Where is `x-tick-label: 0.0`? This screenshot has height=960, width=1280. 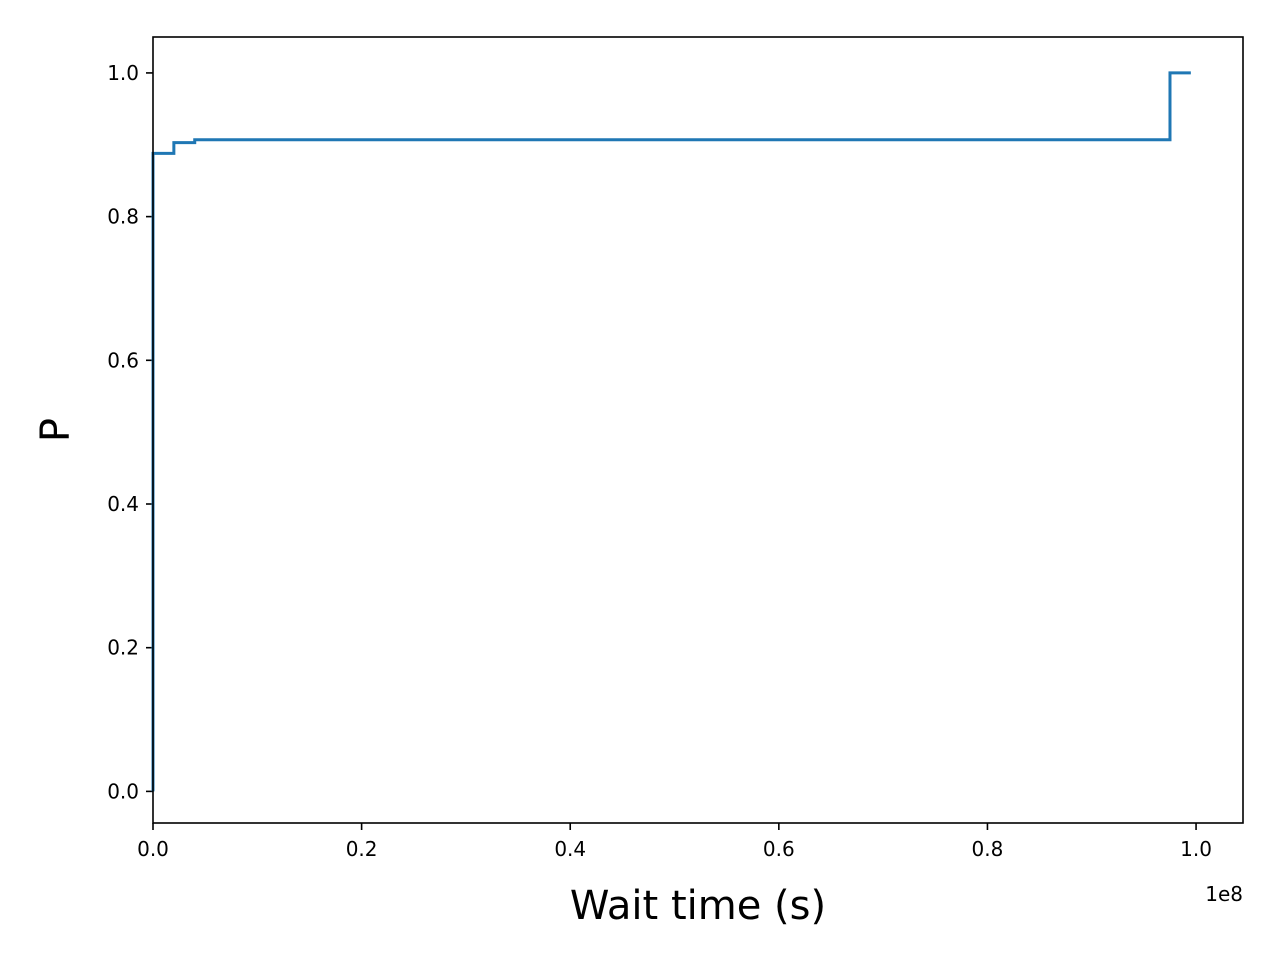 x-tick-label: 0.0 is located at coordinates (153, 849).